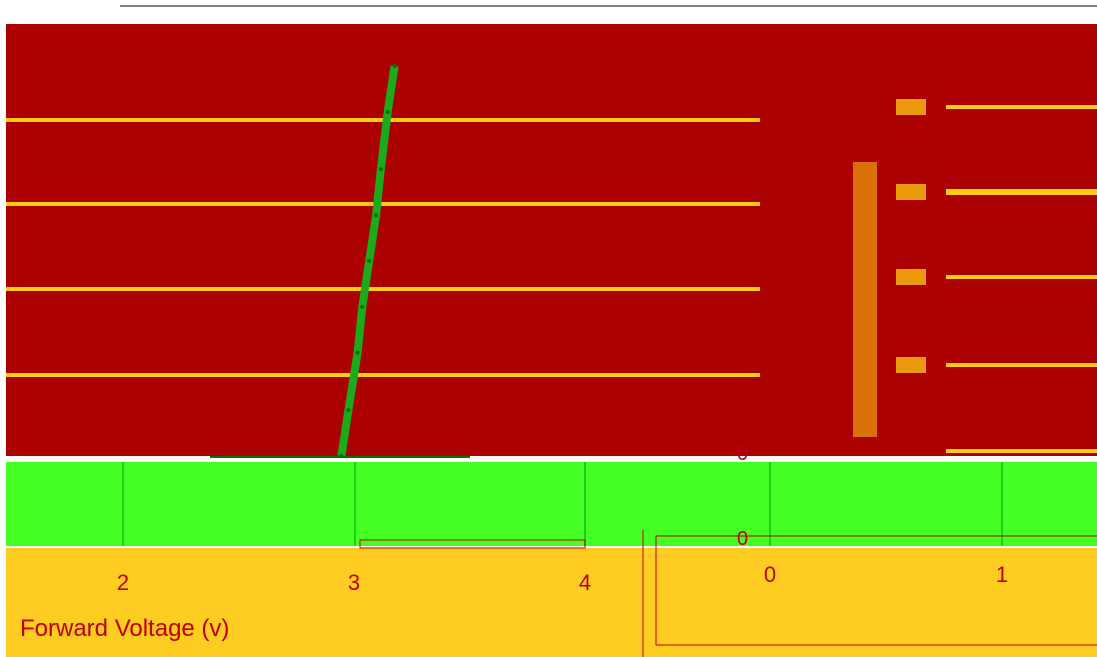 The height and width of the screenshot is (657, 1097). Describe the element at coordinates (562, 504) in the screenshot. I see `lower-band-vertical-lines` at that location.